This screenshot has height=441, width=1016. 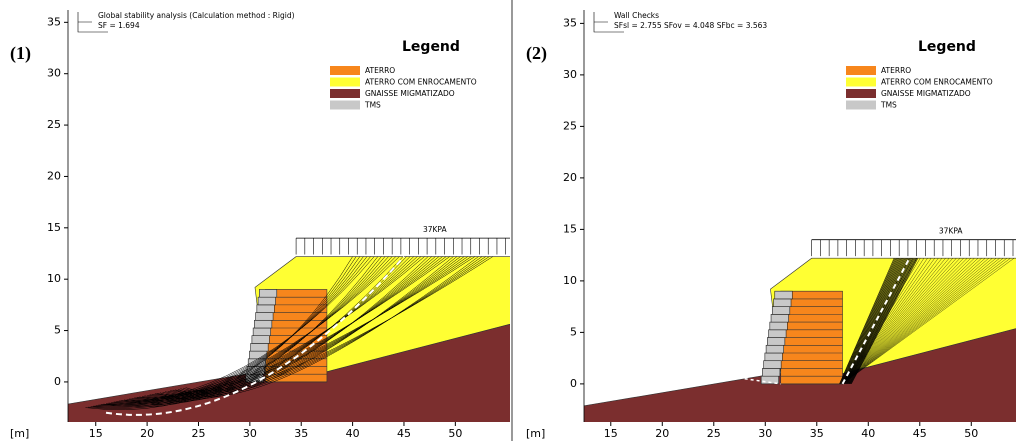 What do you see at coordinates (636, 15) in the screenshot?
I see `header-line: Wall Checks` at bounding box center [636, 15].